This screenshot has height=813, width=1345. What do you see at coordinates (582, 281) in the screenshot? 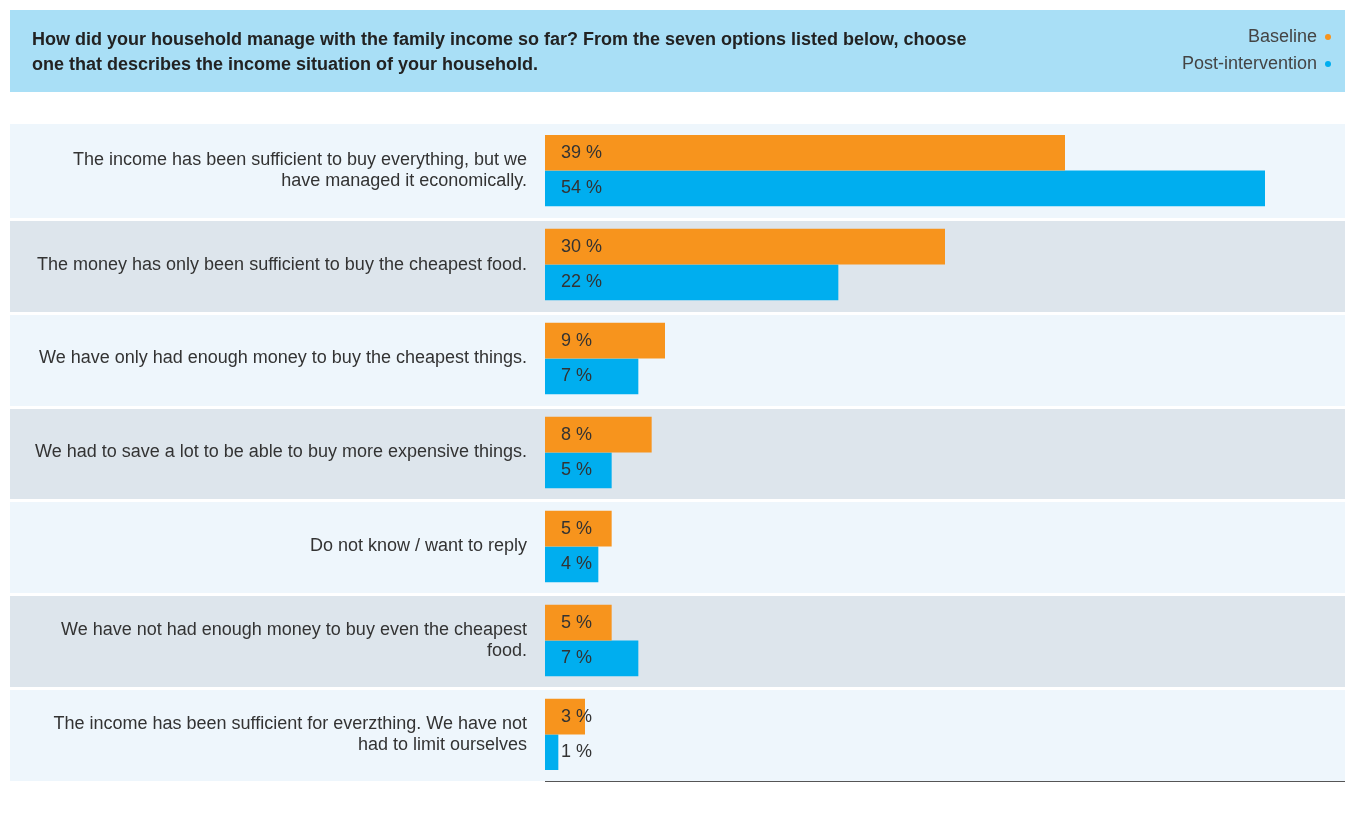
I see `data-label: 22 %` at bounding box center [582, 281].